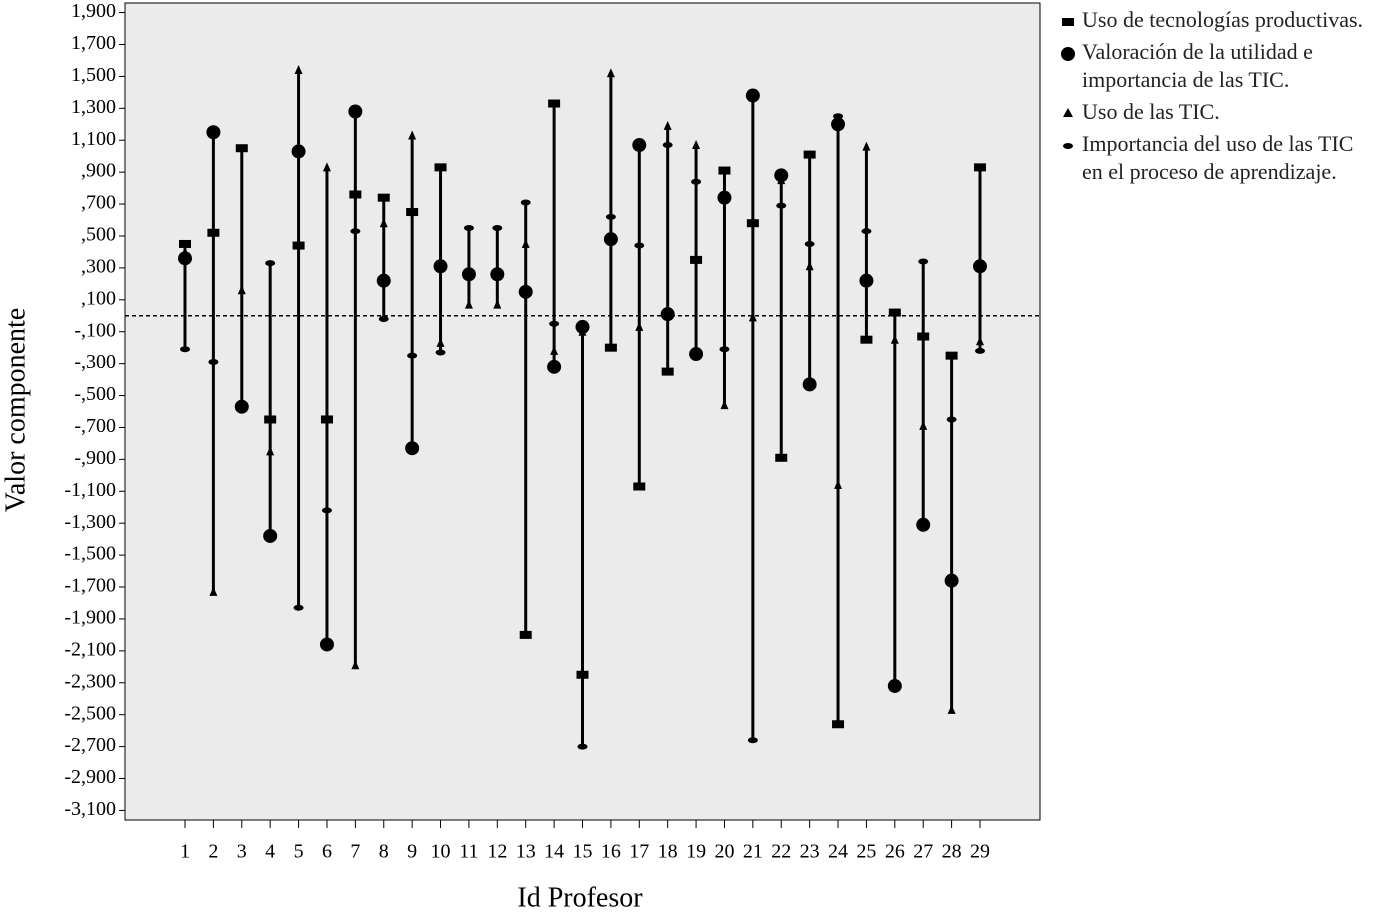 The width and height of the screenshot is (1379, 913). I want to click on x-tick-label: 15, so click(583, 852).